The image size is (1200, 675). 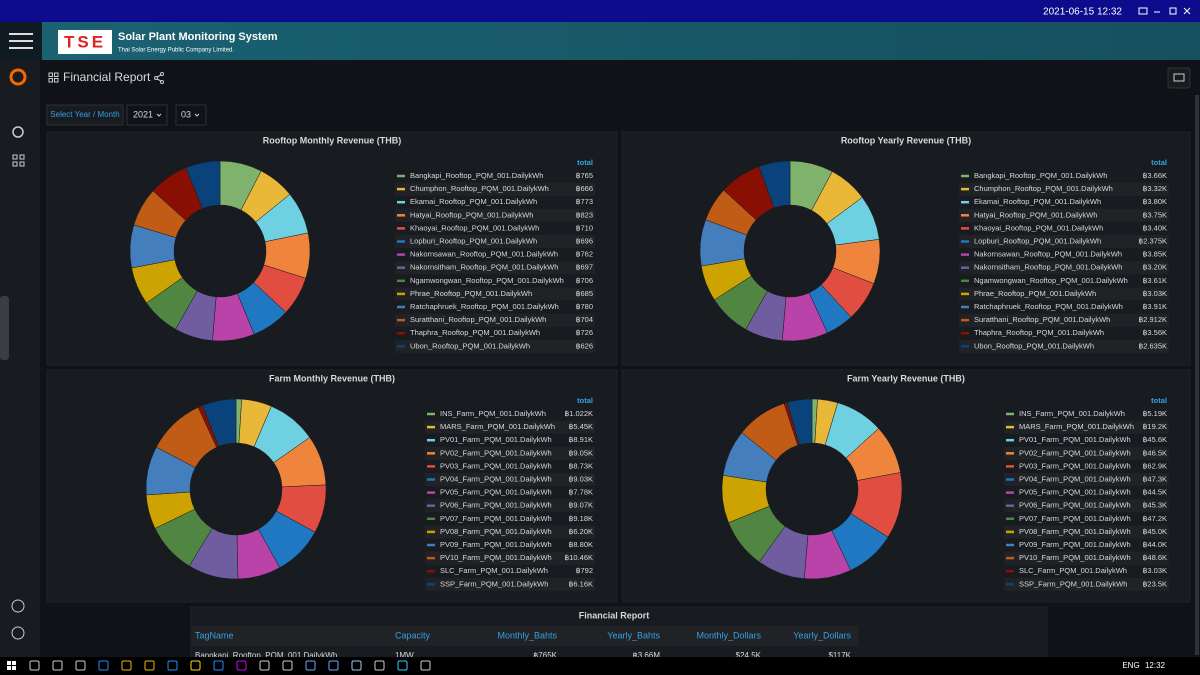 I want to click on restore, so click(x=1173, y=11).